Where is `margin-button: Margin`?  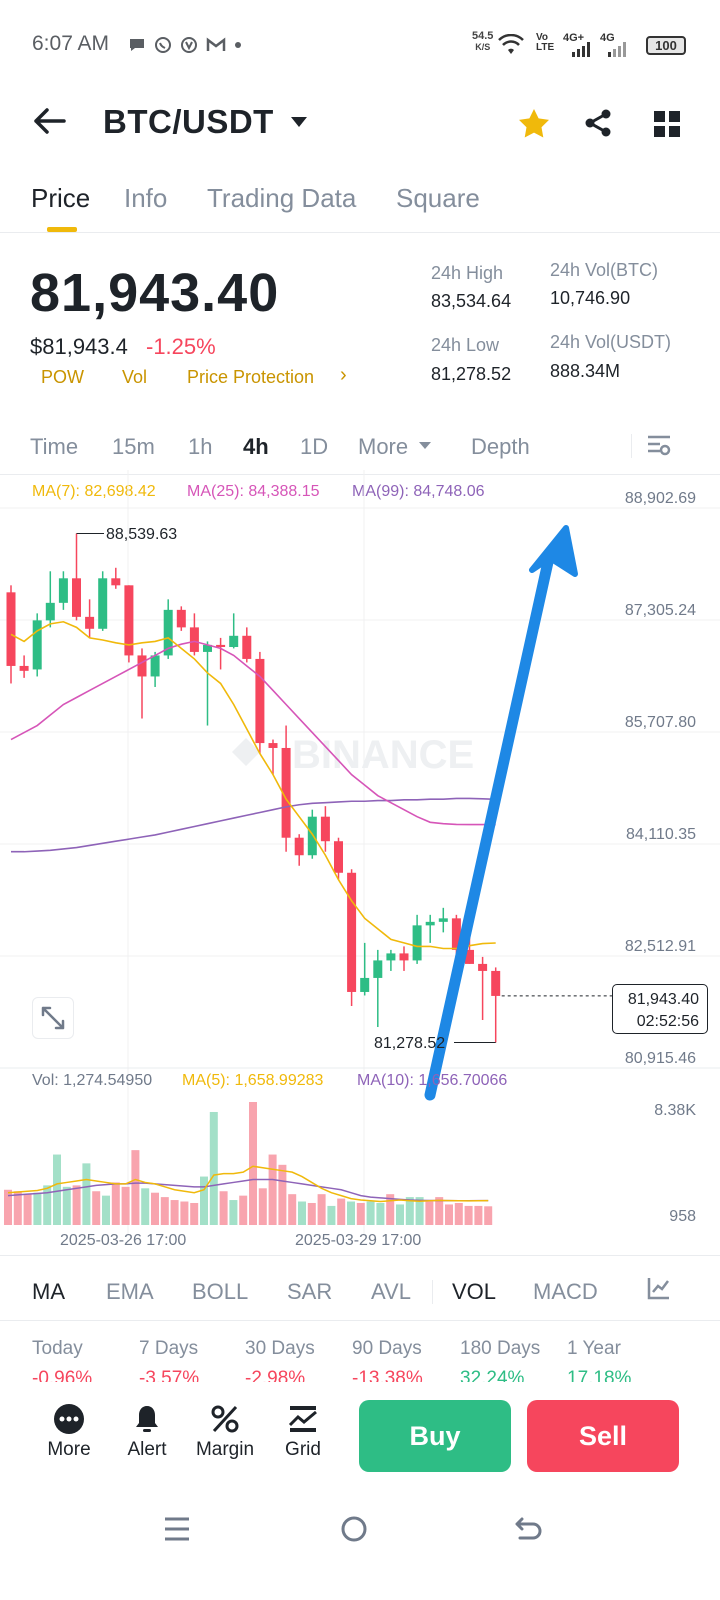 margin-button: Margin is located at coordinates (225, 1432).